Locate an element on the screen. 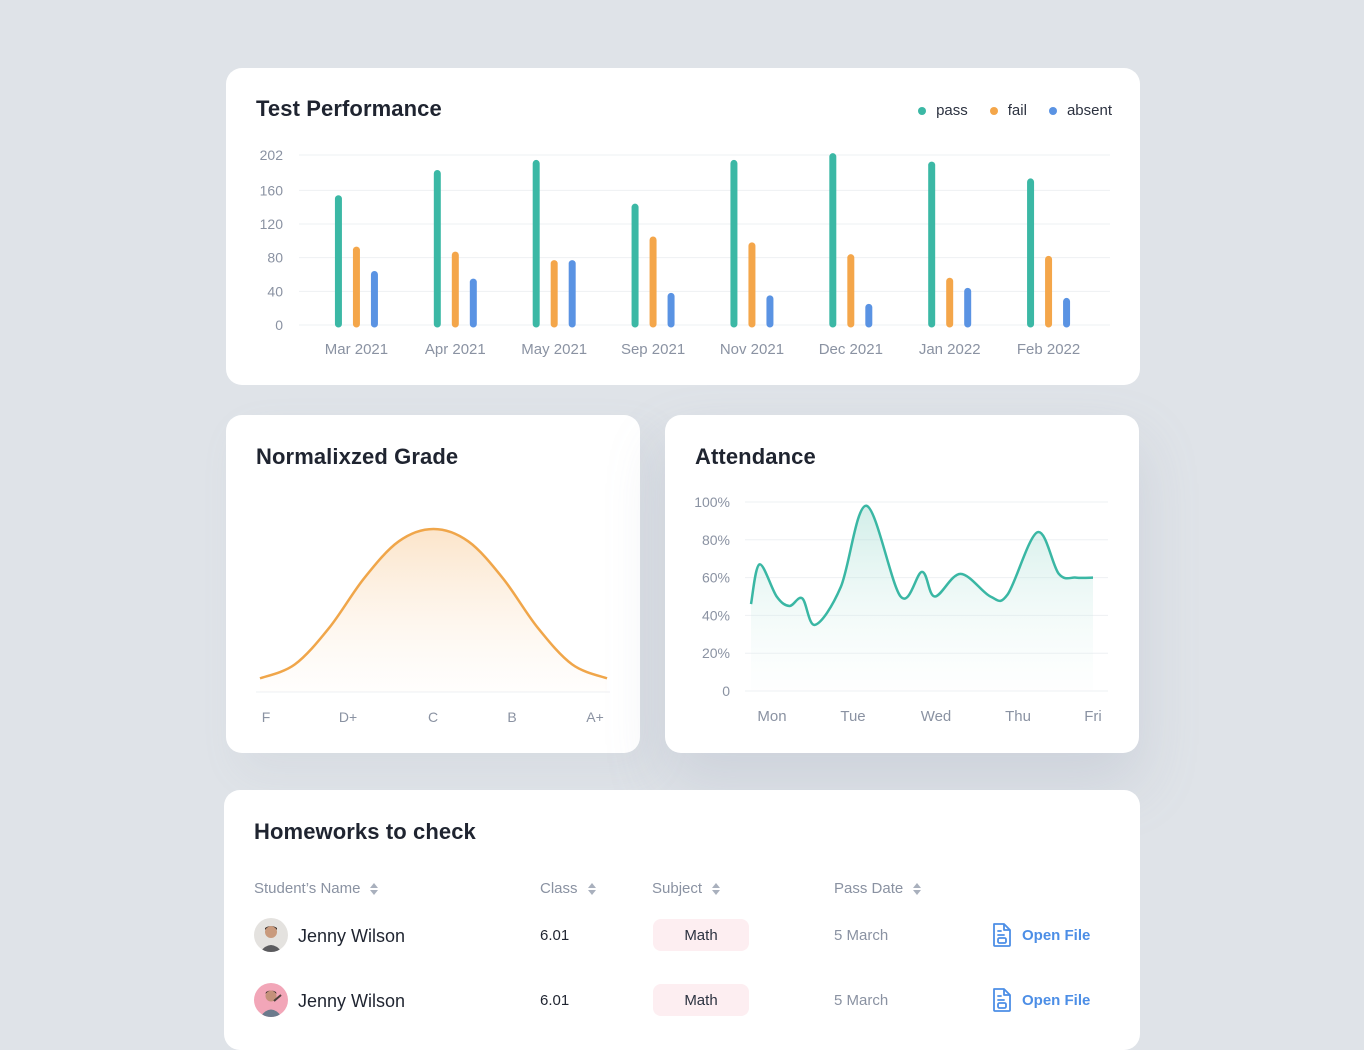 Image resolution: width=1364 pixels, height=1050 pixels. legend-dot-absent is located at coordinates (1052, 110).